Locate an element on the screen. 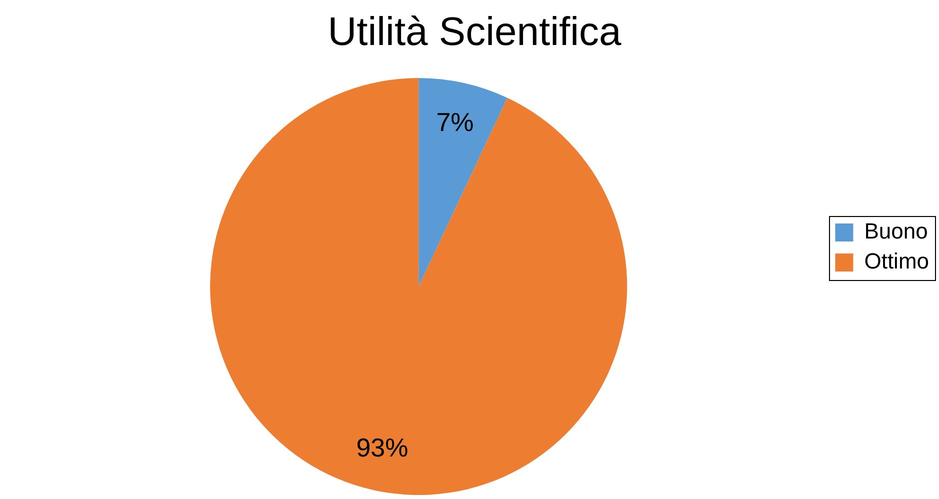 This screenshot has height=499, width=939. data-label: 7% is located at coordinates (455, 121).